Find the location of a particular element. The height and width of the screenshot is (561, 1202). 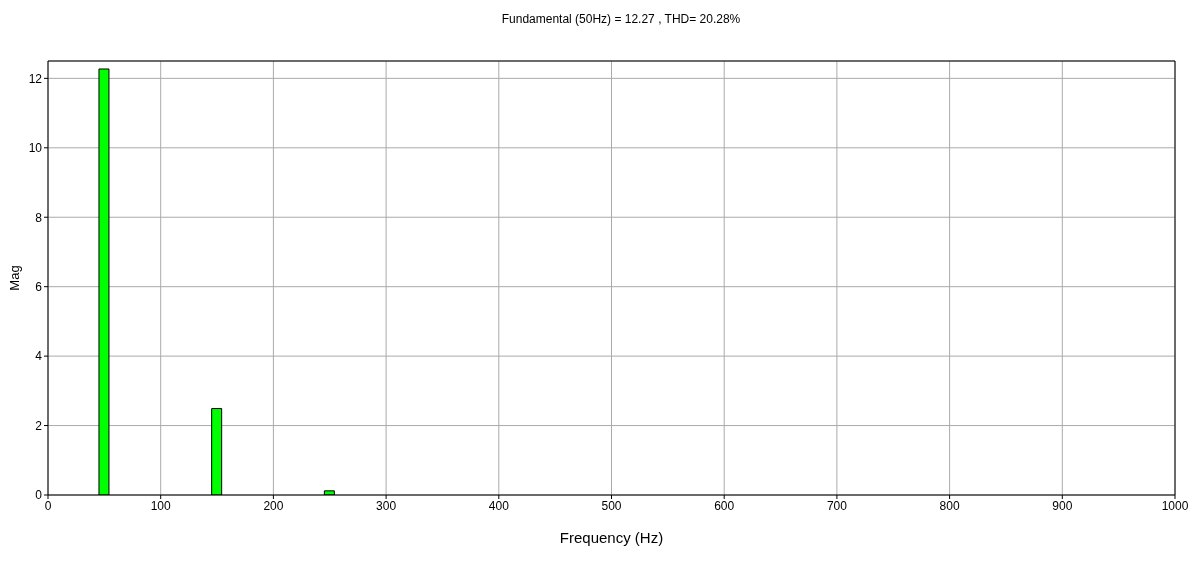

y-tick-label: 4 is located at coordinates (39, 356).